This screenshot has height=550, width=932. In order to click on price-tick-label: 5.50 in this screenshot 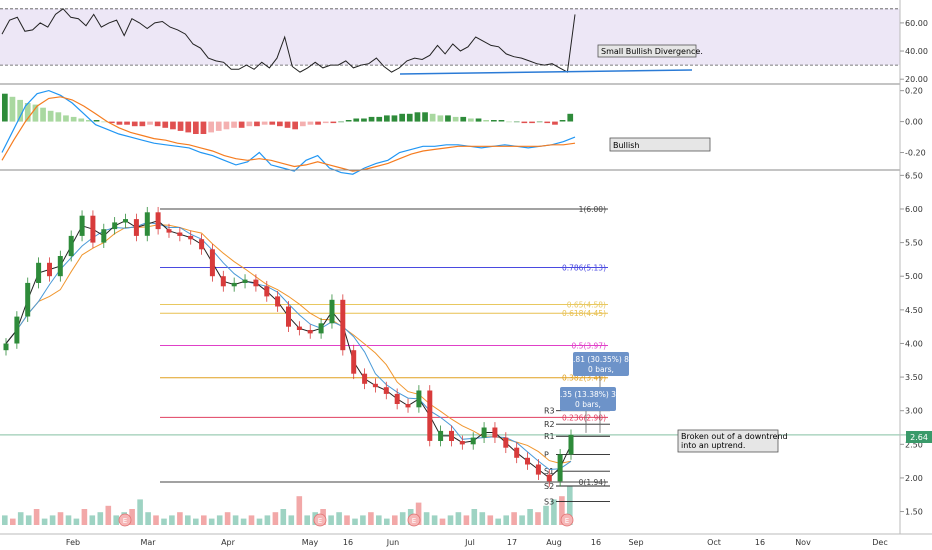, I will do `click(914, 243)`.